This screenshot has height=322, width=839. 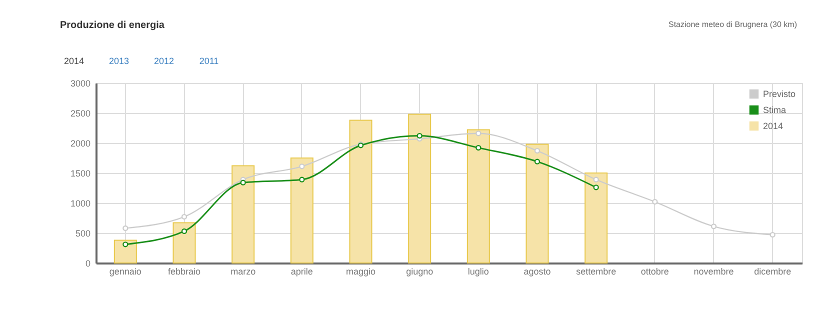 What do you see at coordinates (87, 263) in the screenshot?
I see `y-tick-label: 0` at bounding box center [87, 263].